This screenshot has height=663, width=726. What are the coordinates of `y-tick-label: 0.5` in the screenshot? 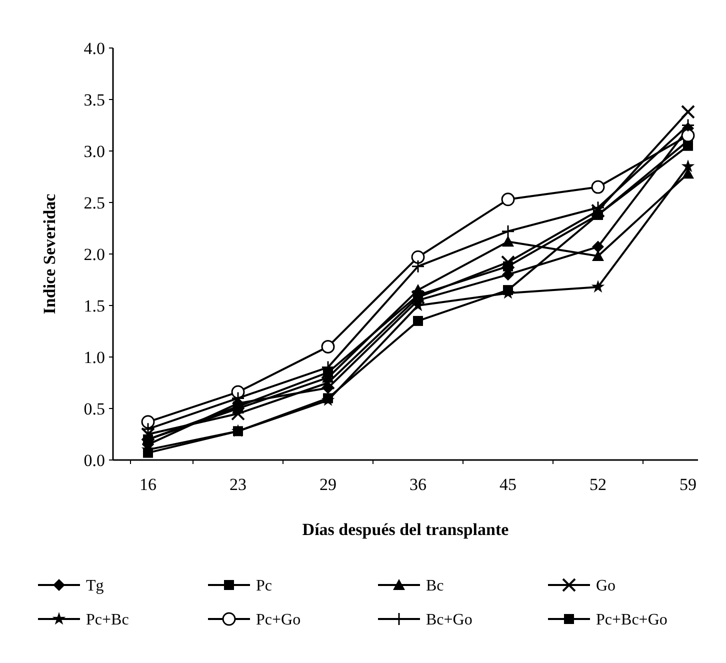 It's located at (94, 408).